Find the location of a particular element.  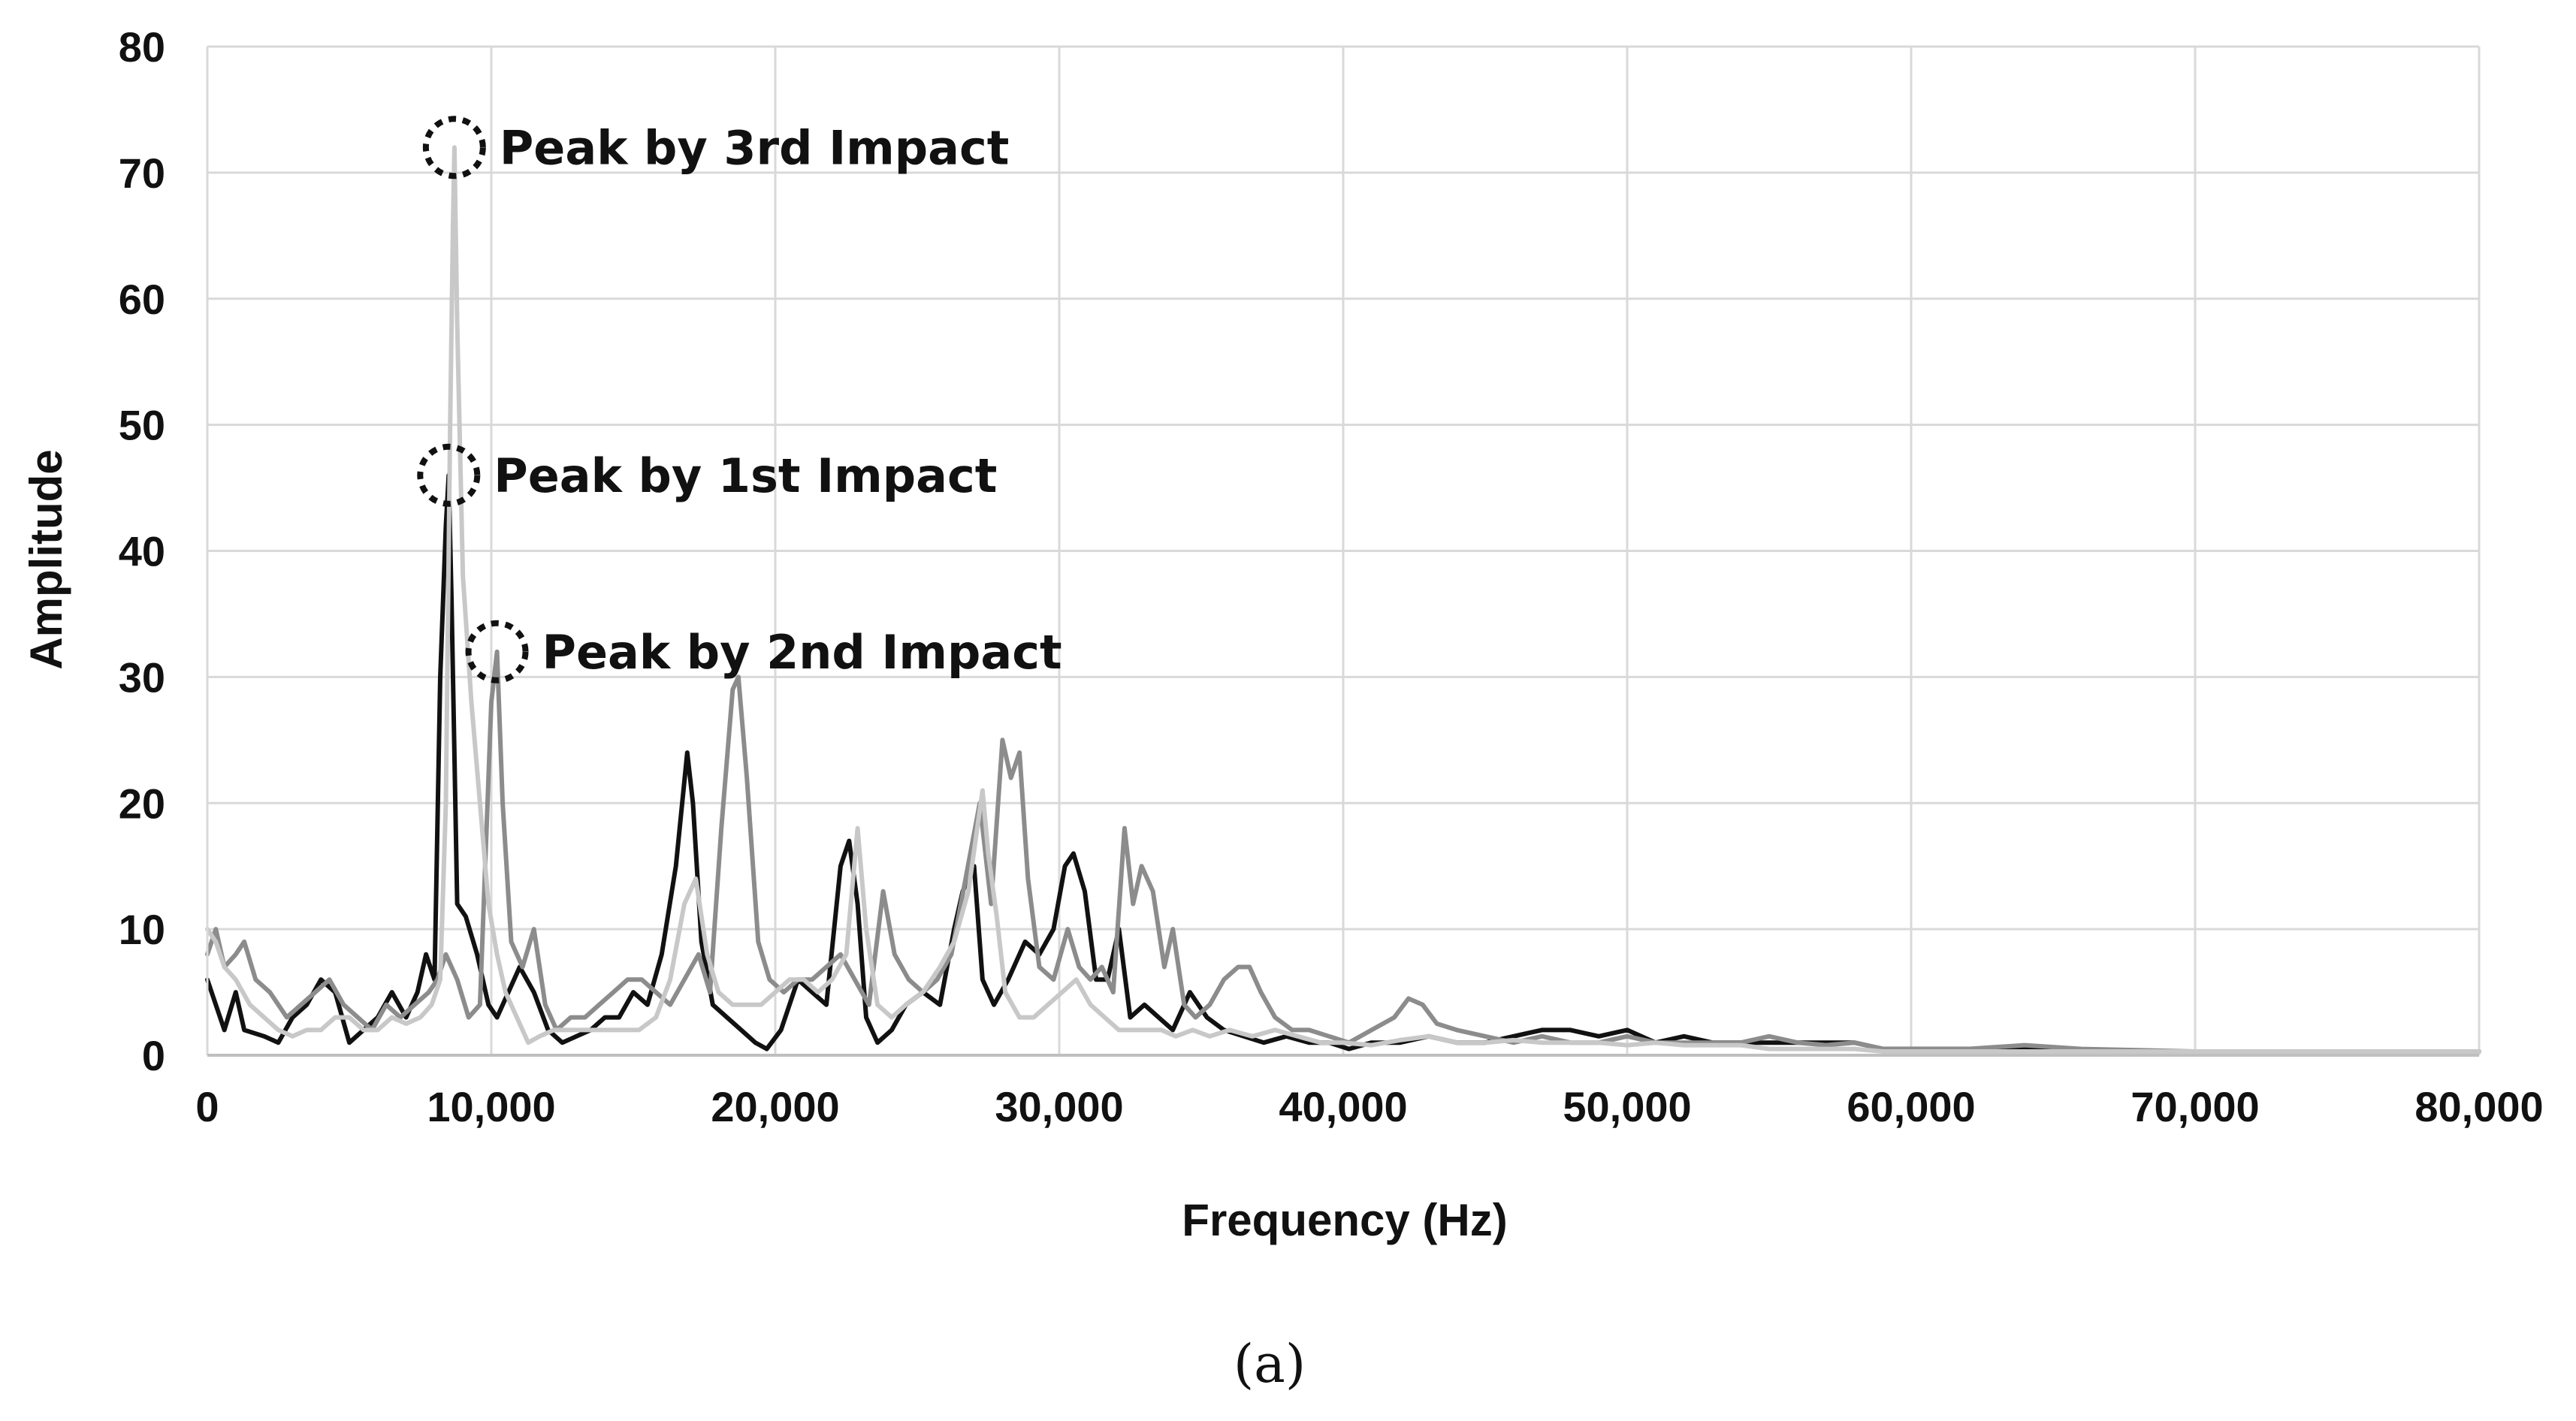

x-tick-label: 20,000 is located at coordinates (775, 1106).